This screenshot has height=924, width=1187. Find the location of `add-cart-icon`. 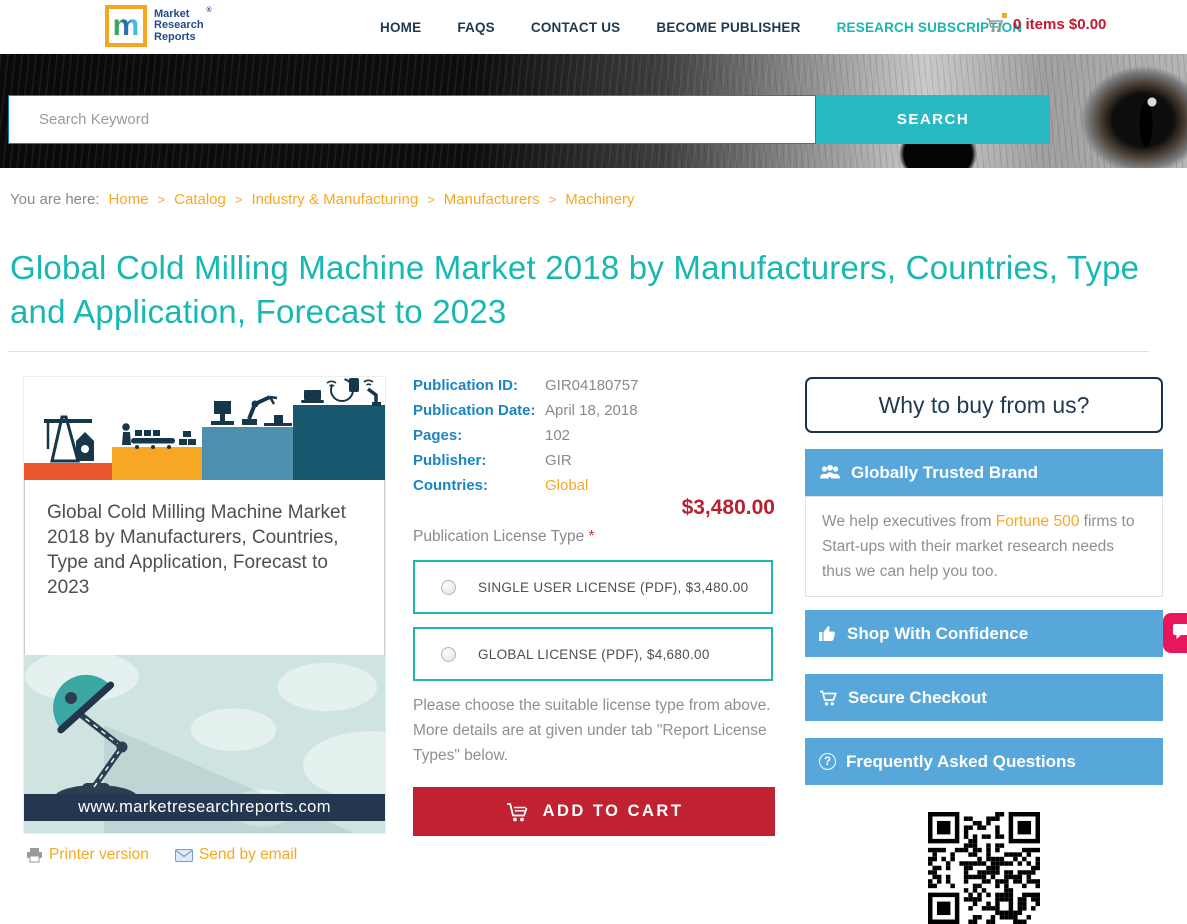

add-cart-icon is located at coordinates (517, 811).